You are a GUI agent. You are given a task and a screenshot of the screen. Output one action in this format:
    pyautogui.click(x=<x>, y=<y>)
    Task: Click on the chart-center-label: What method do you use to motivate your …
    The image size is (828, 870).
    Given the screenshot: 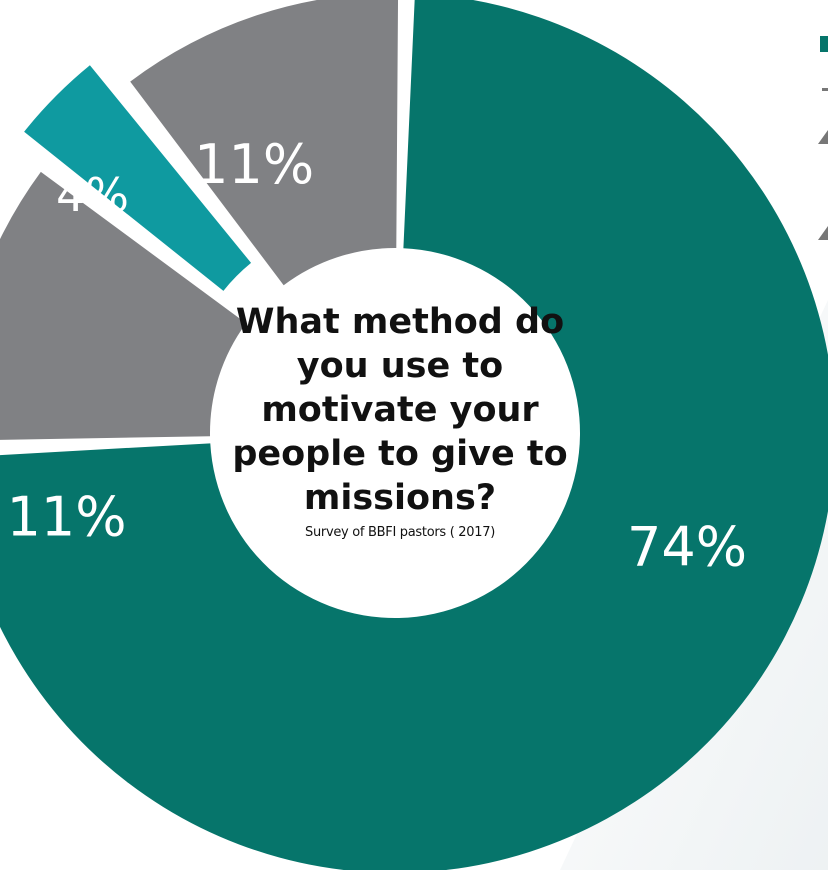 What is the action you would take?
    pyautogui.click(x=400, y=421)
    